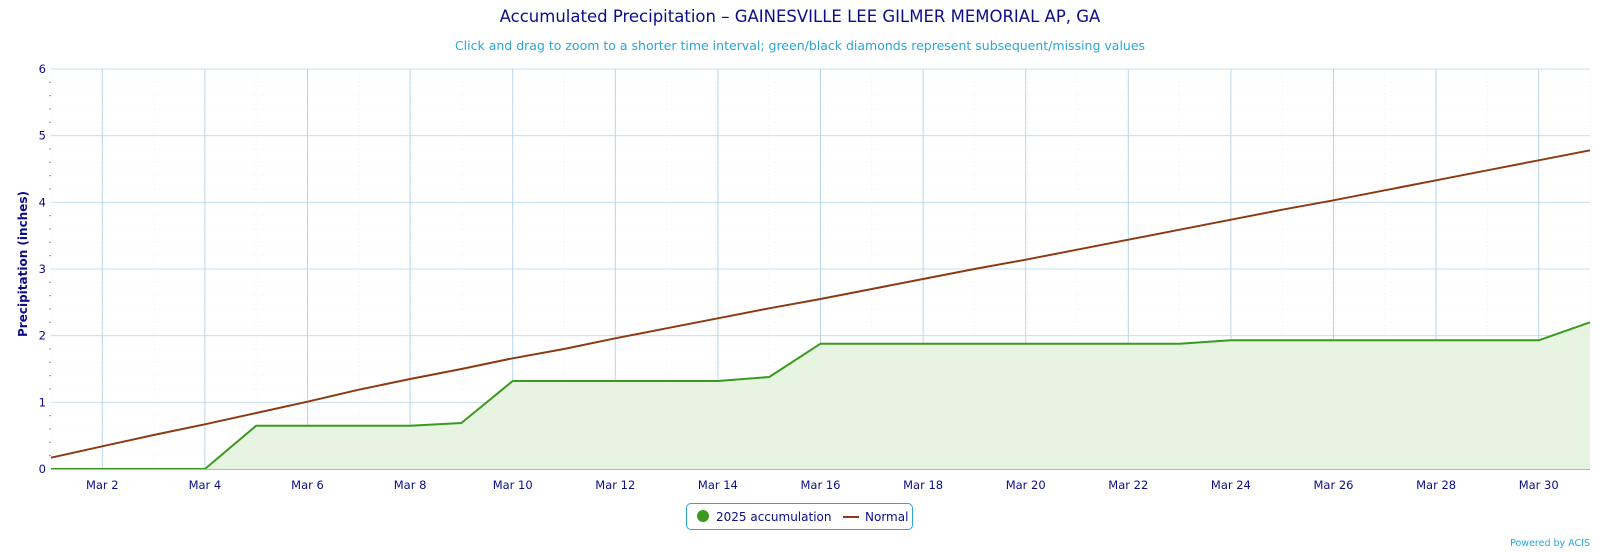 The image size is (1600, 552). Describe the element at coordinates (887, 517) in the screenshot. I see `legend-label-normal: Normal` at that location.